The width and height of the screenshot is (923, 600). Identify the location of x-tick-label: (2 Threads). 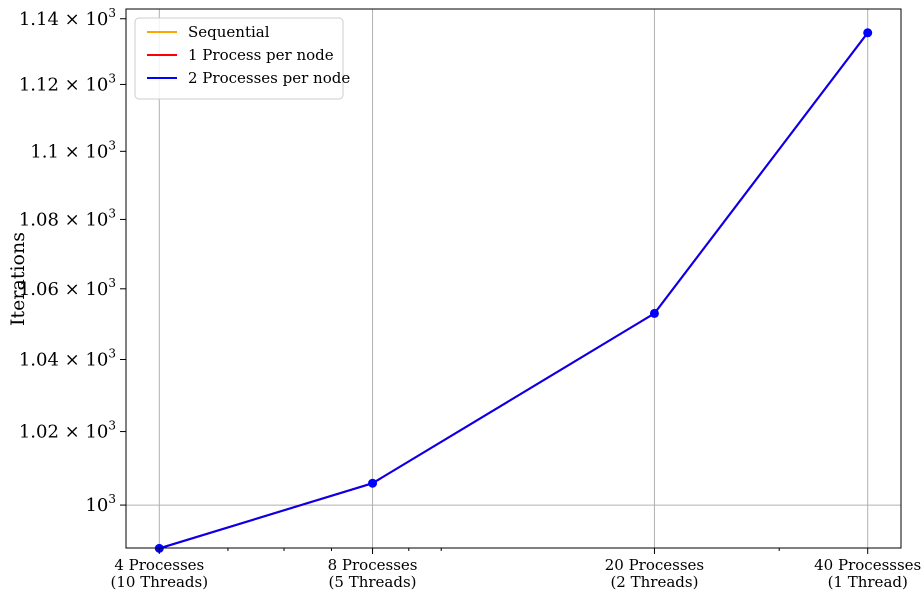
(654, 582).